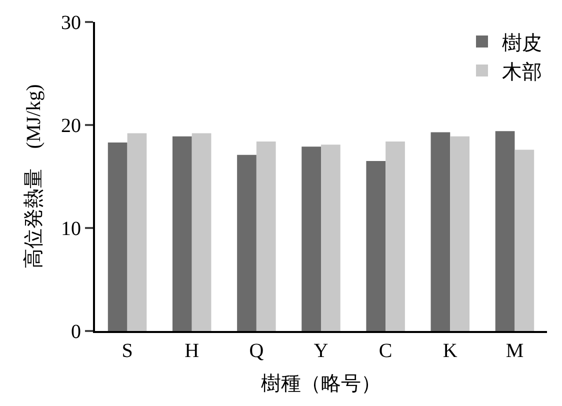 This screenshot has width=562, height=406. I want to click on x-tick-label: K, so click(450, 351).